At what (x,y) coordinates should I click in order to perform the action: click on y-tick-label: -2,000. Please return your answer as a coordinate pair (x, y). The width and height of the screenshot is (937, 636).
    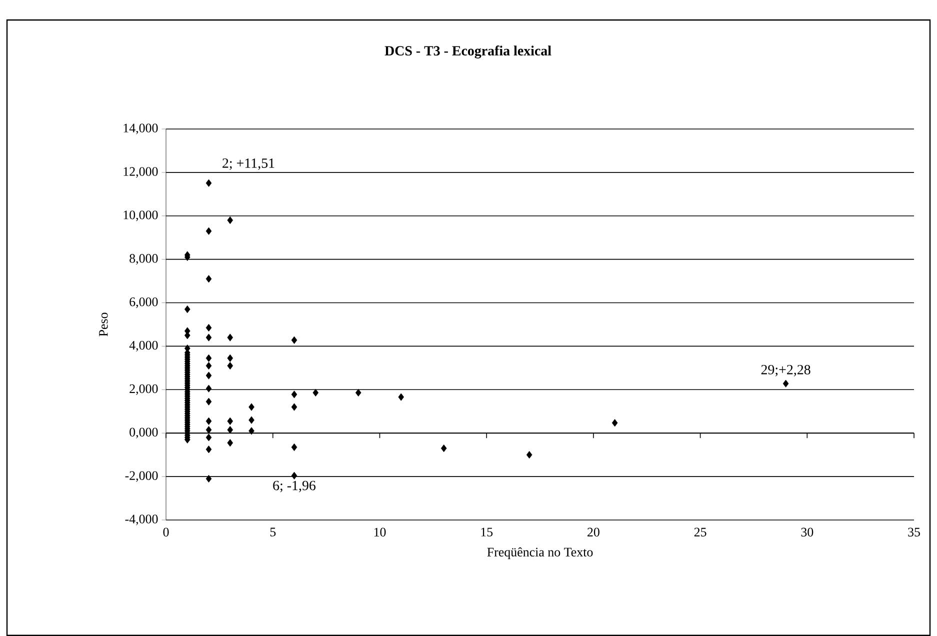
    Looking at the image, I should click on (141, 476).